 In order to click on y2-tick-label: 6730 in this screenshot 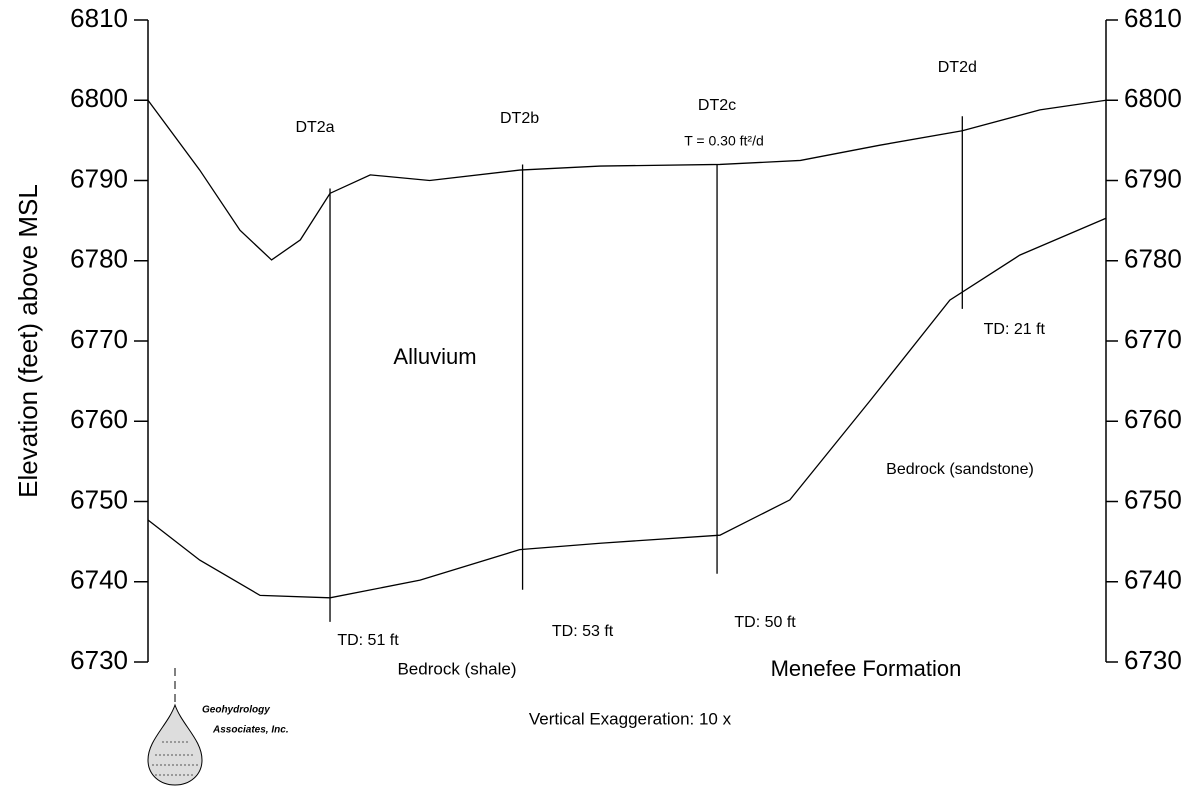, I will do `click(1153, 660)`.